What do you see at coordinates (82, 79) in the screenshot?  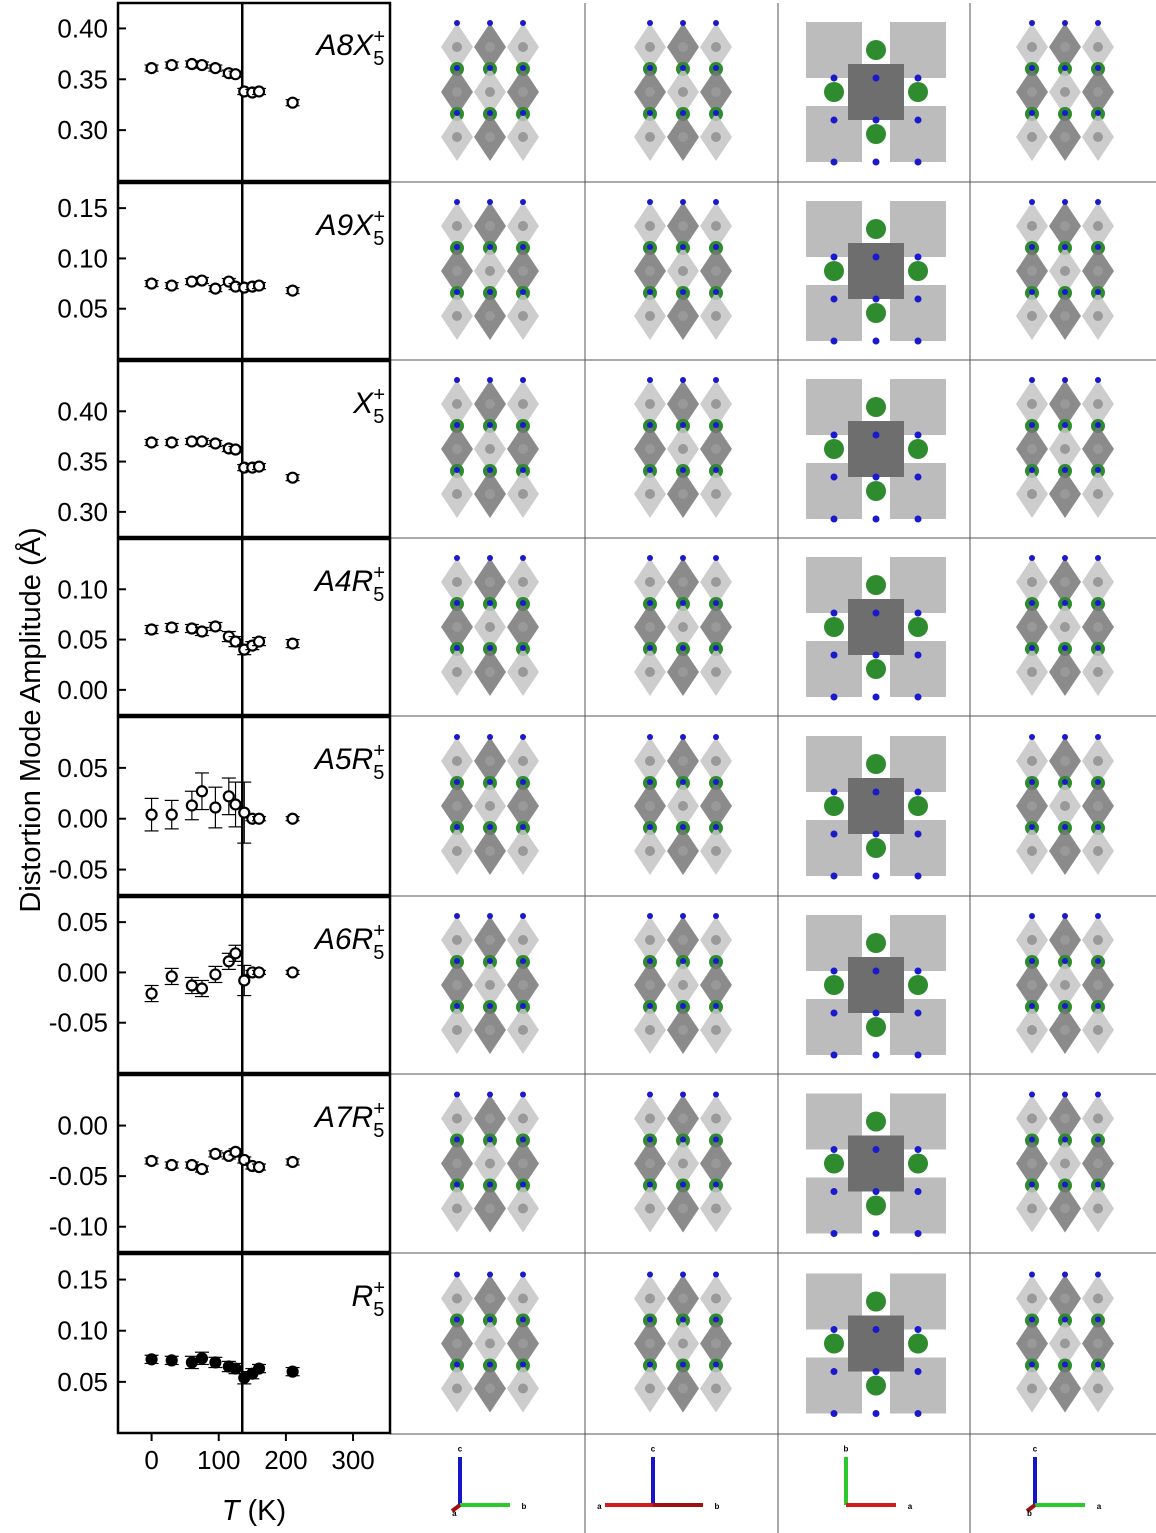 I see `y-tick-label: 0.35` at bounding box center [82, 79].